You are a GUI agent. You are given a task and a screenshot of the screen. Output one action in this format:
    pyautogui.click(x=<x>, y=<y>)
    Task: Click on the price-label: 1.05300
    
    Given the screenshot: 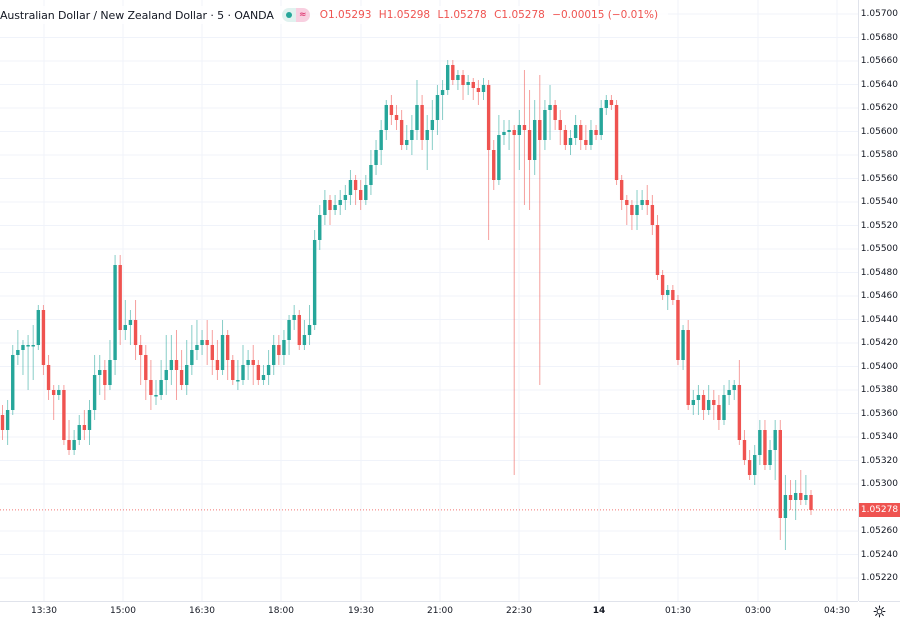 What is the action you would take?
    pyautogui.click(x=879, y=484)
    